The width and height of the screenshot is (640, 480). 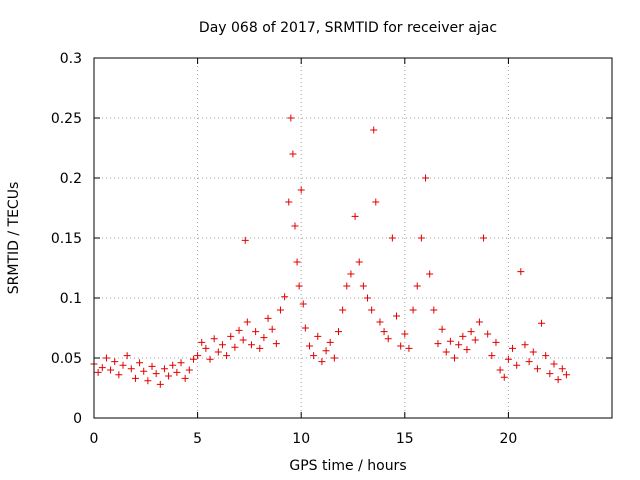 What do you see at coordinates (94, 439) in the screenshot?
I see `x-tick-label: 0` at bounding box center [94, 439].